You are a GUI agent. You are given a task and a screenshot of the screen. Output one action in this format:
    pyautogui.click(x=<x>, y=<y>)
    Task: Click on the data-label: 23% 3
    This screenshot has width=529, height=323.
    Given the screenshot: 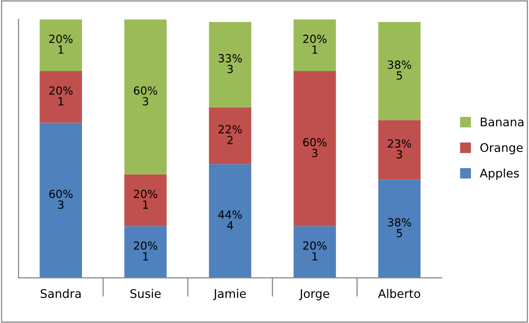 What is the action you would take?
    pyautogui.click(x=400, y=148)
    